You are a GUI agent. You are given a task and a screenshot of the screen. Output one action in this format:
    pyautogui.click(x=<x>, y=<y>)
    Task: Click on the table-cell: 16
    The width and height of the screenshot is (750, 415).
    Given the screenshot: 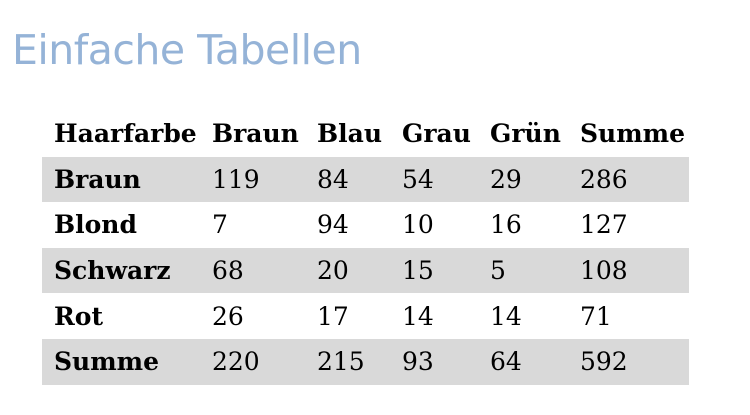 What is the action you would take?
    pyautogui.click(x=506, y=225)
    